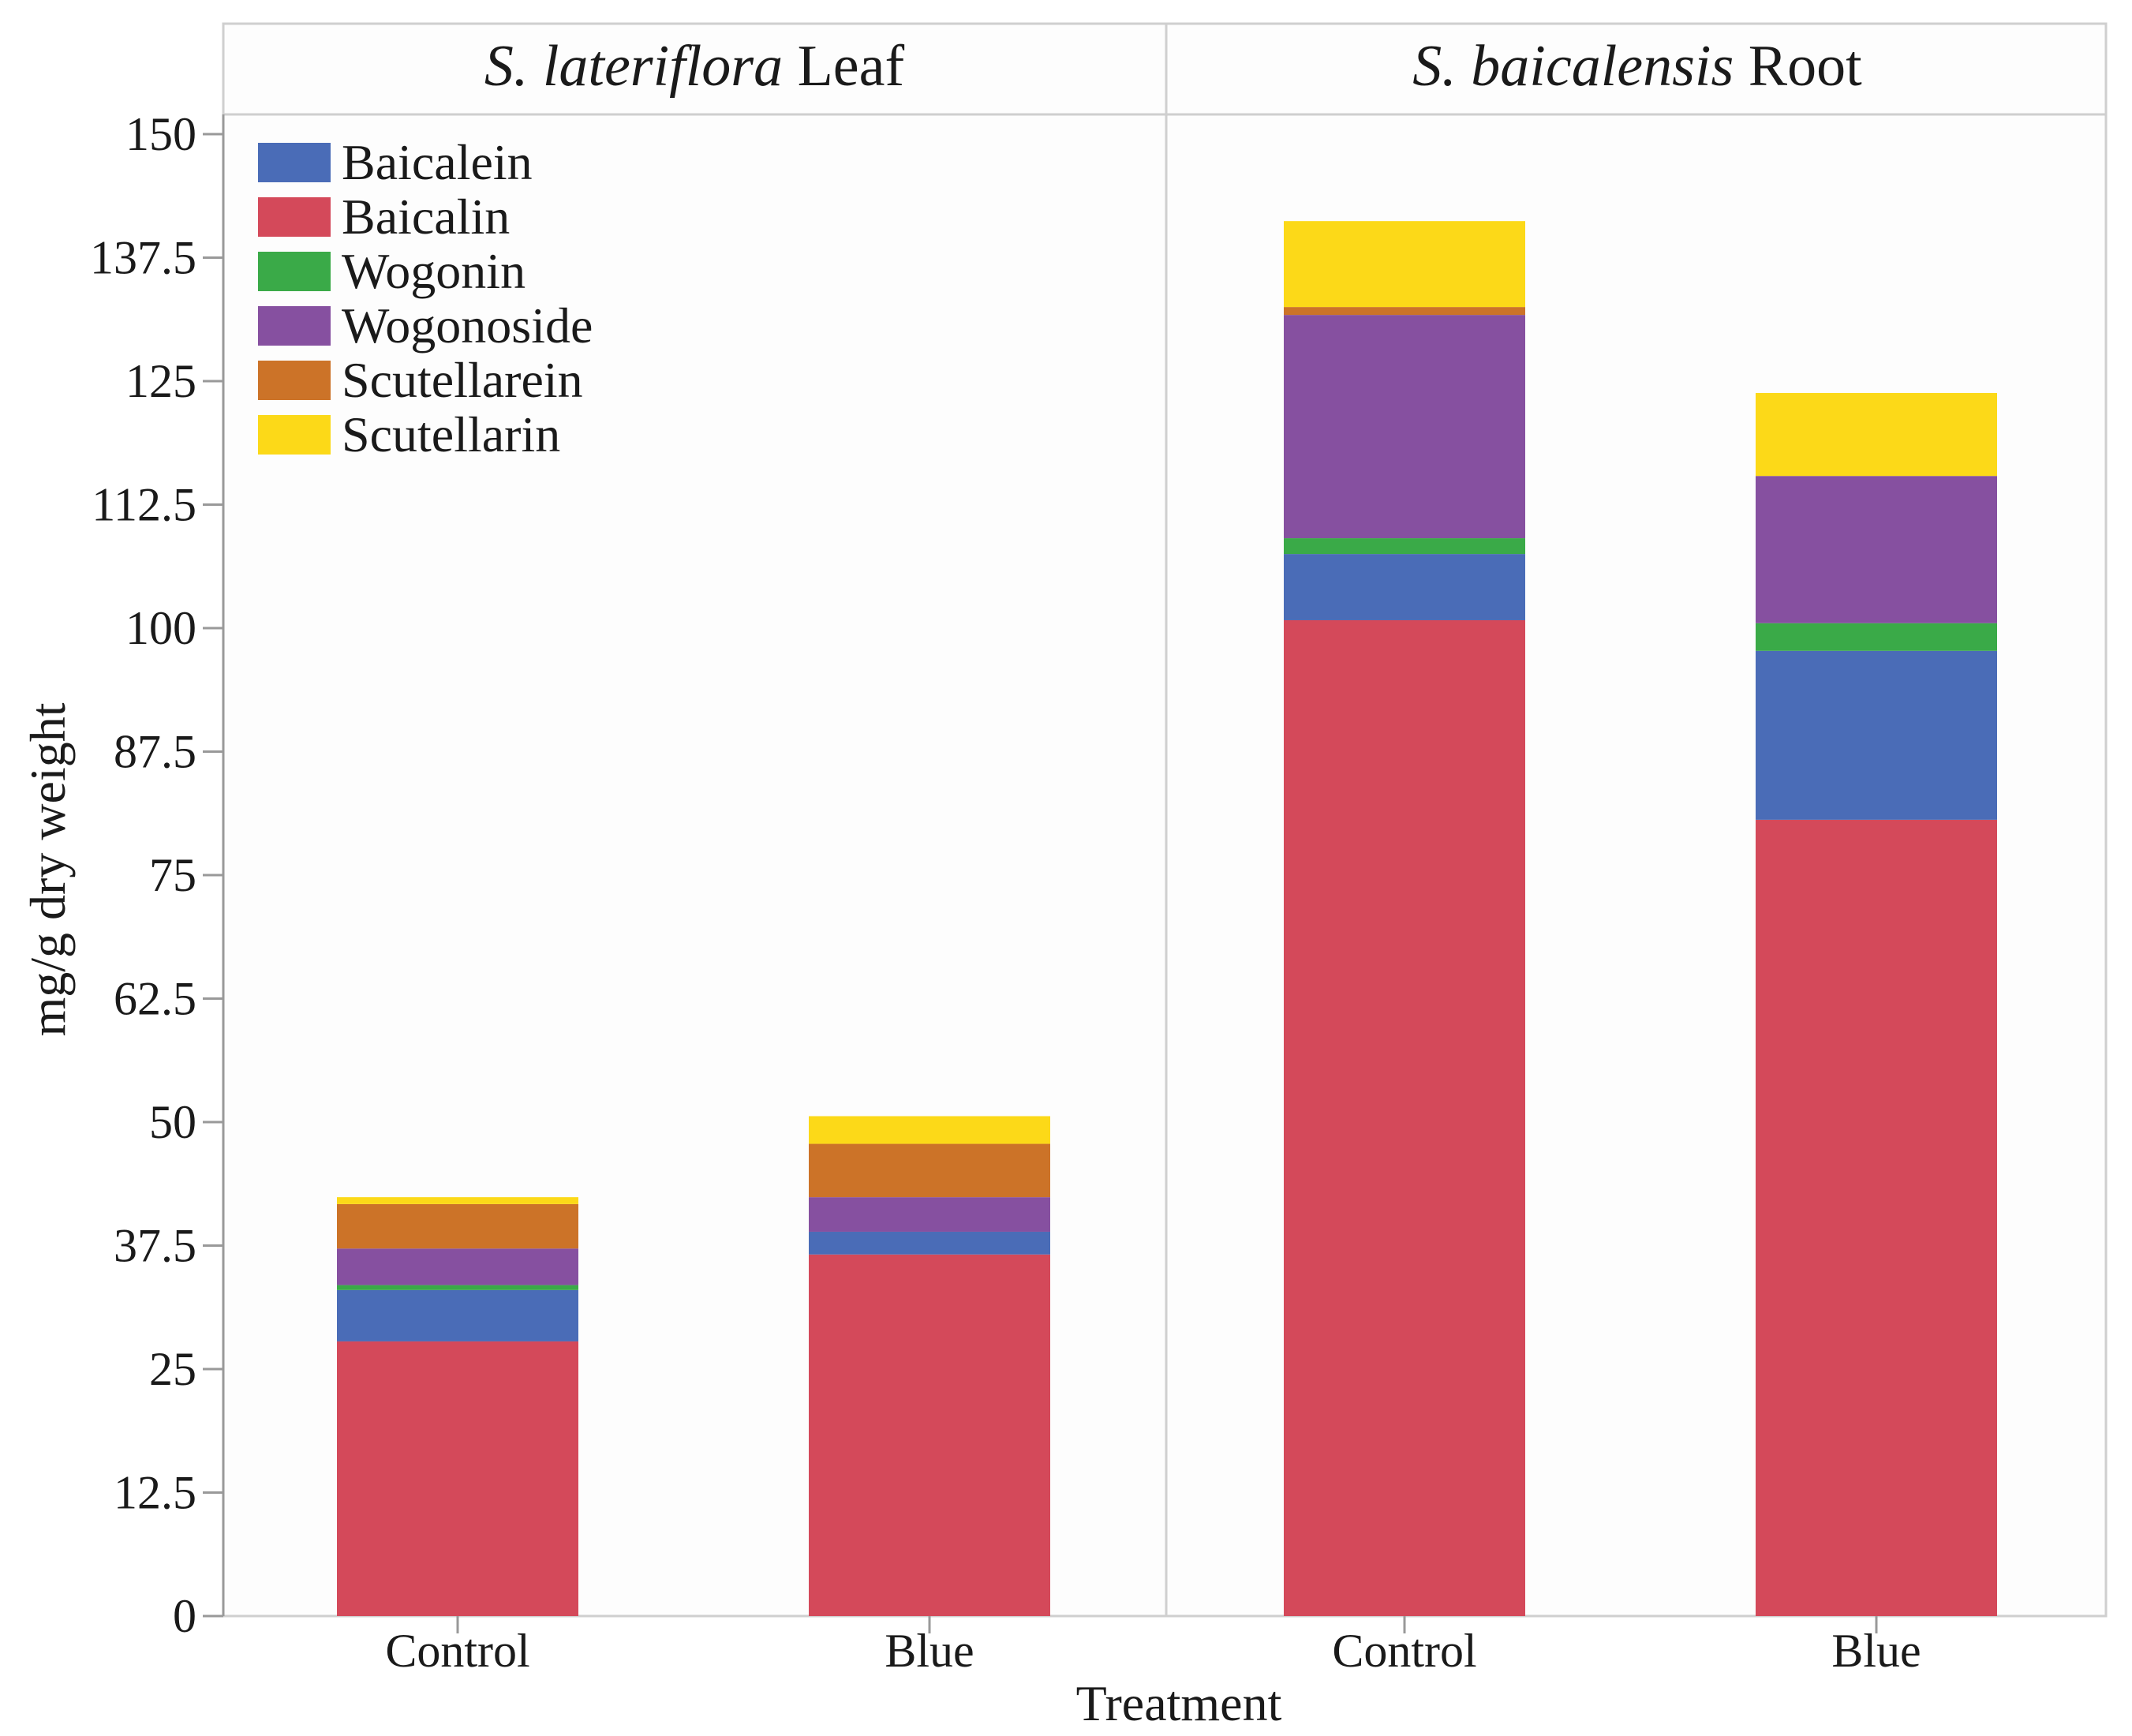 The height and width of the screenshot is (1736, 2132). Describe the element at coordinates (434, 271) in the screenshot. I see `legend-label-wogonin: Wogonin` at that location.